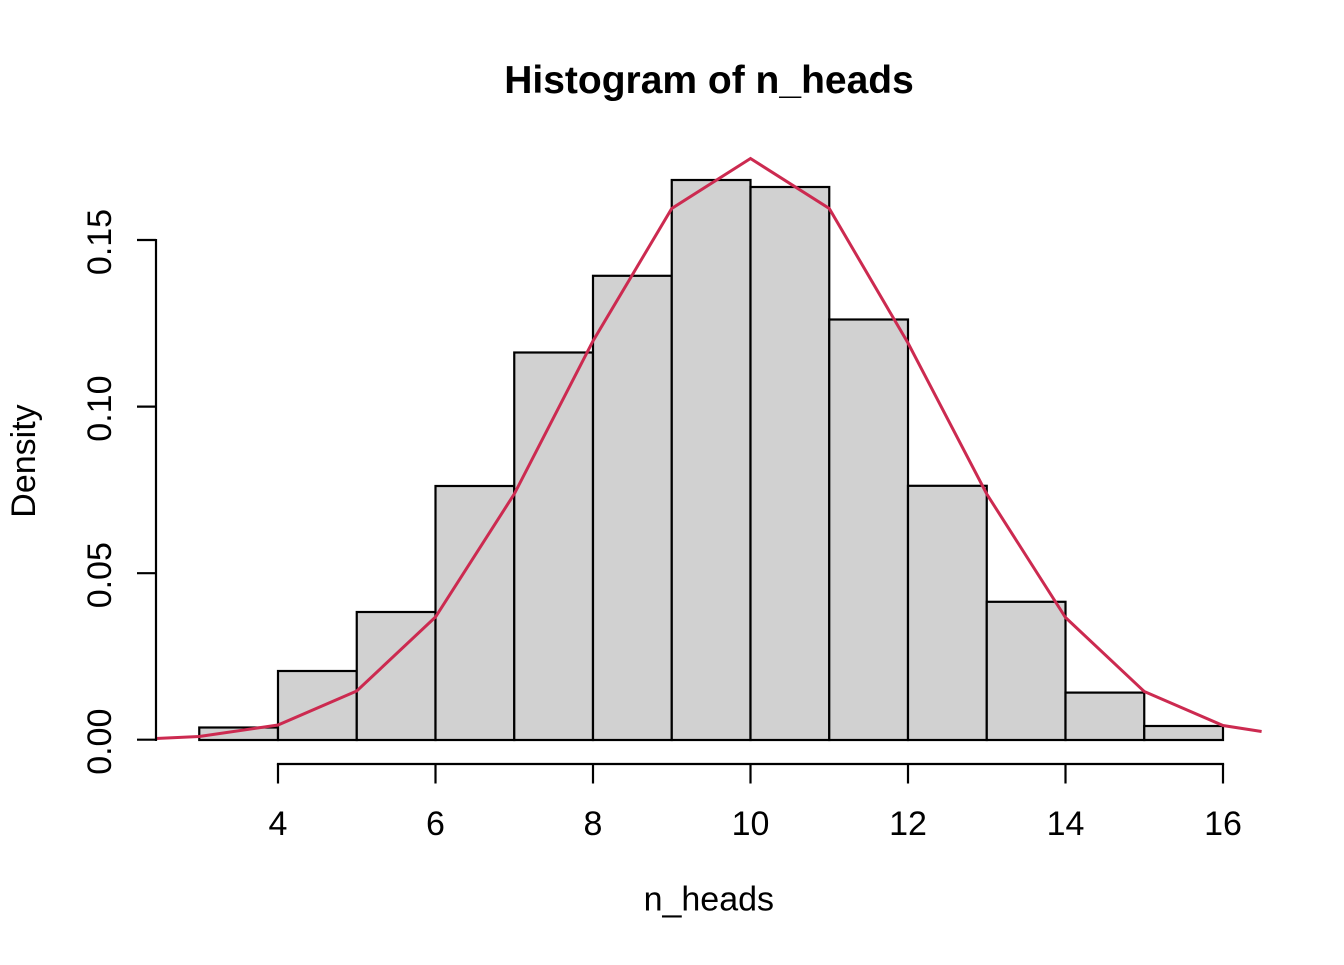 The width and height of the screenshot is (1344, 965). I want to click on svg-text: 0.05, so click(100, 575).